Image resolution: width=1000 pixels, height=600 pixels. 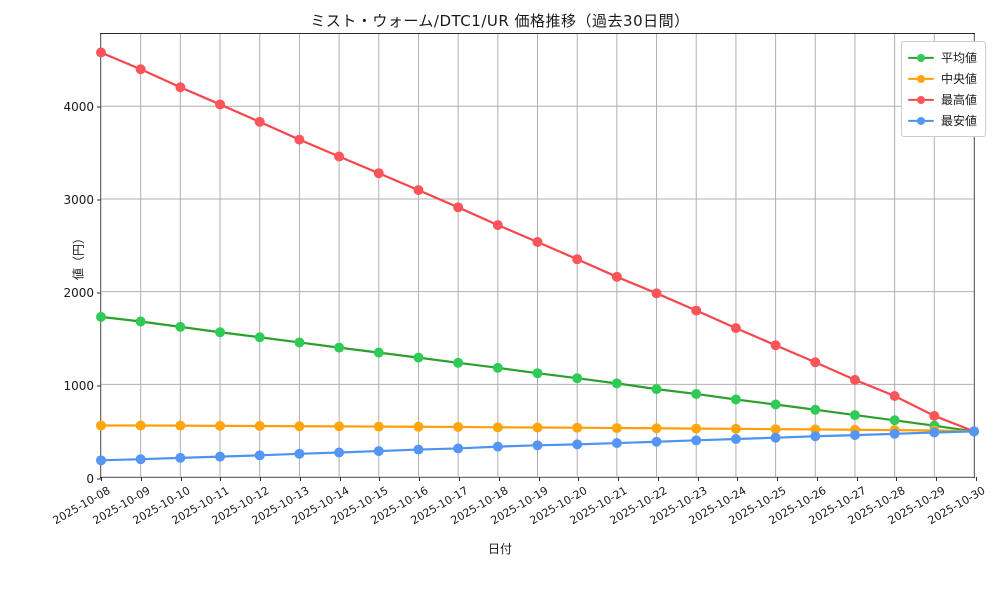 What do you see at coordinates (78, 292) in the screenshot?
I see `y-axis-tick-label: 2000` at bounding box center [78, 292].